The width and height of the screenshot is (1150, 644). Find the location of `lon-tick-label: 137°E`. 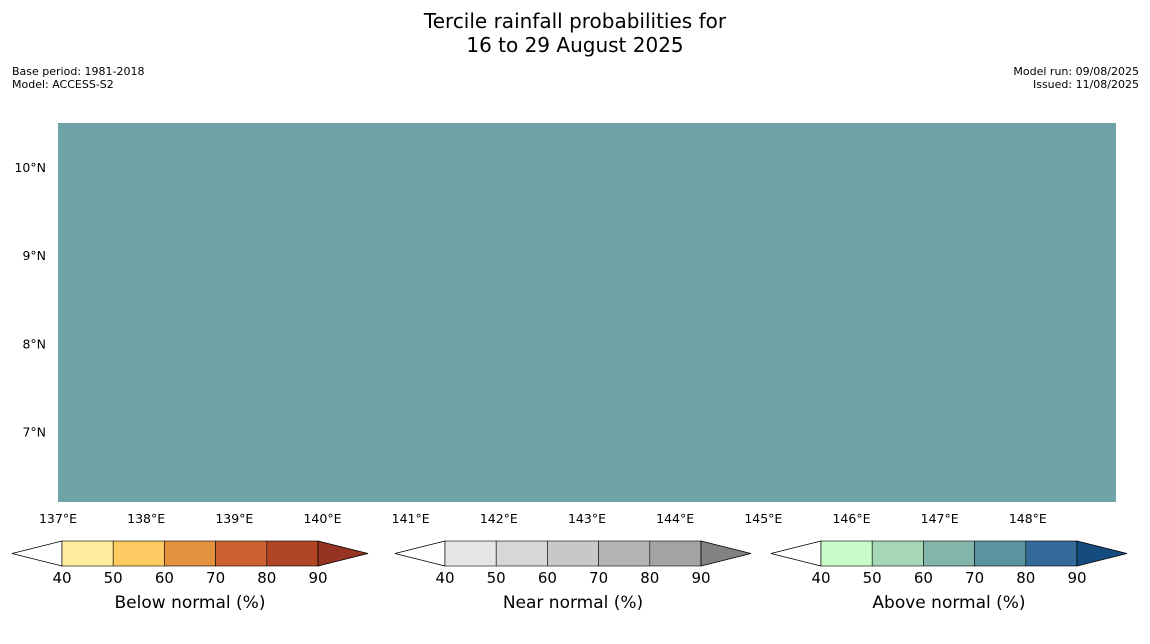

lon-tick-label: 137°E is located at coordinates (58, 518).